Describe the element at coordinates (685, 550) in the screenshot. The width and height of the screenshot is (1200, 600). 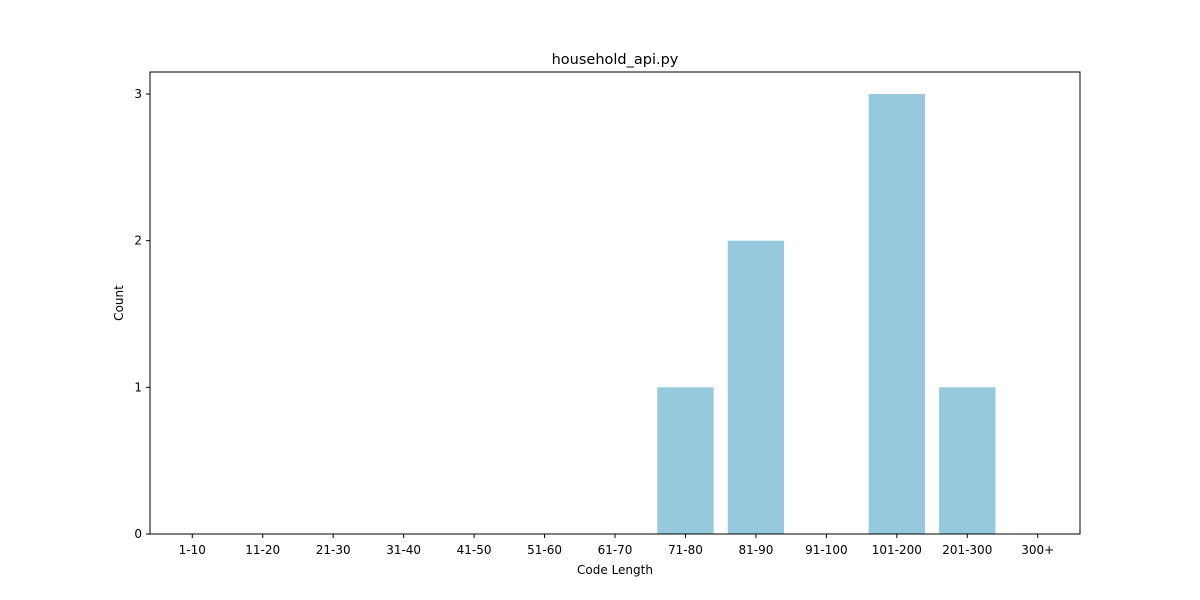
I see `x-tick-label: 71-80` at that location.